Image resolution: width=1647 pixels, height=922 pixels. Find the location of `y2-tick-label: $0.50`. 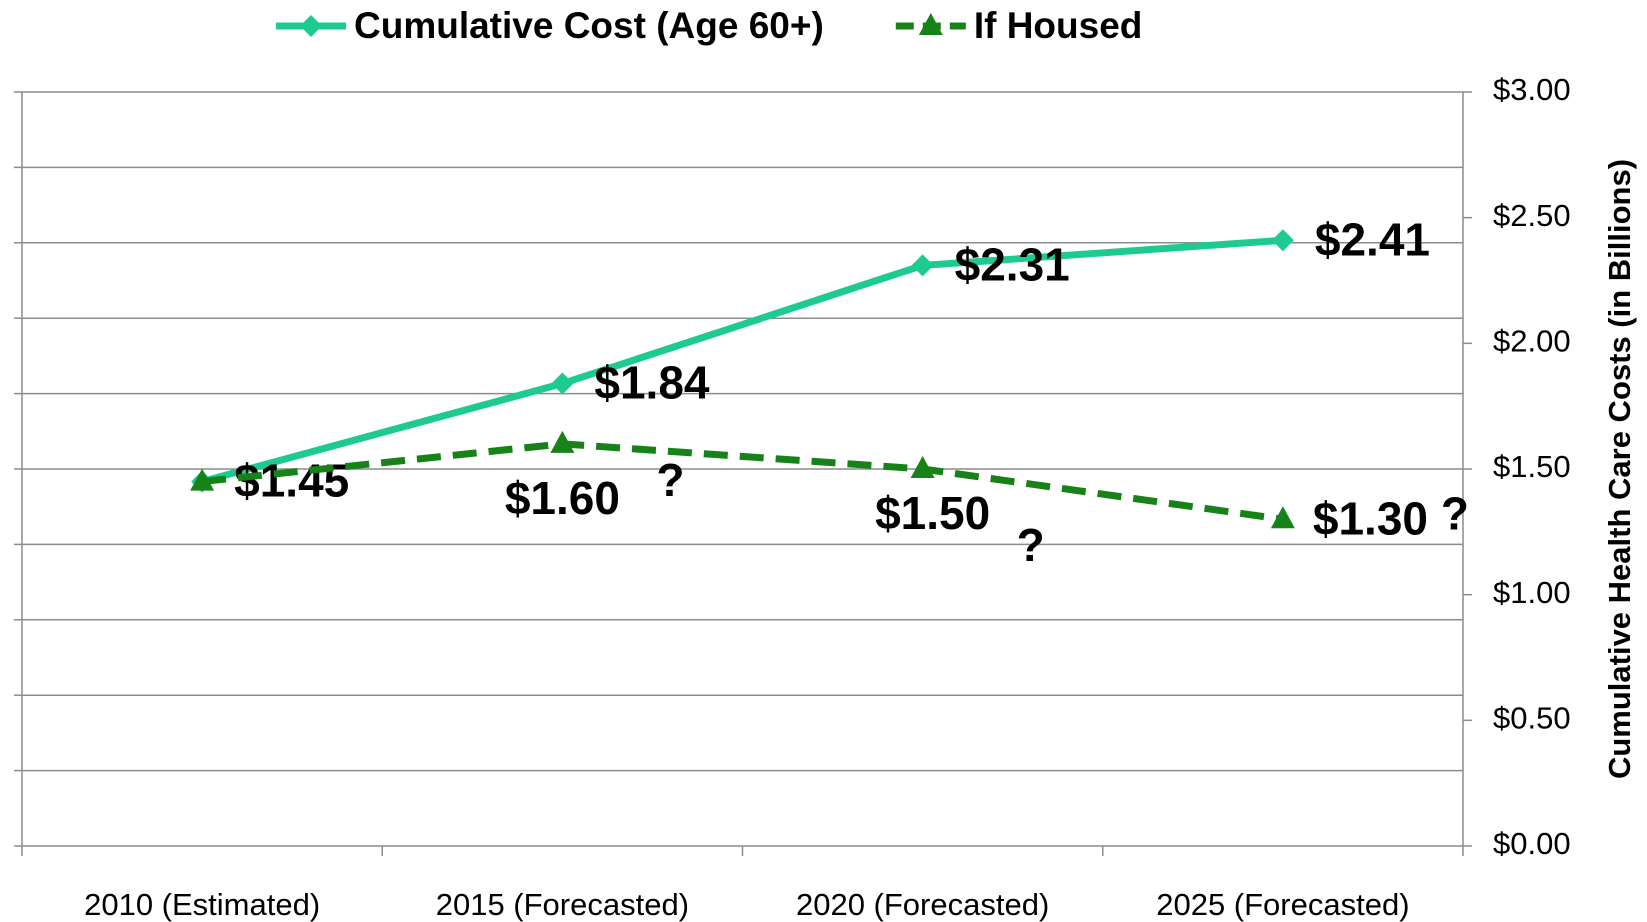

y2-tick-label: $0.50 is located at coordinates (1532, 718).